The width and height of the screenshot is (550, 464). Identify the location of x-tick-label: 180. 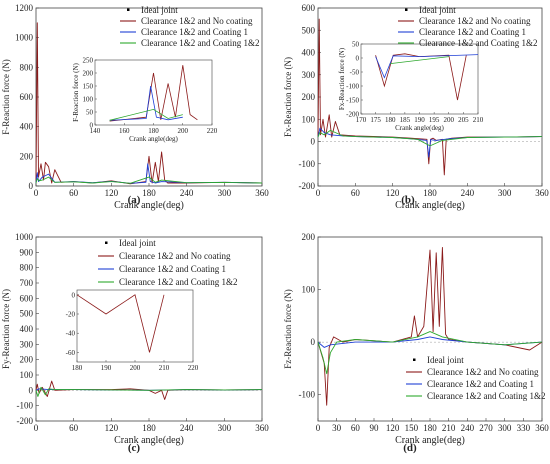
(430, 193).